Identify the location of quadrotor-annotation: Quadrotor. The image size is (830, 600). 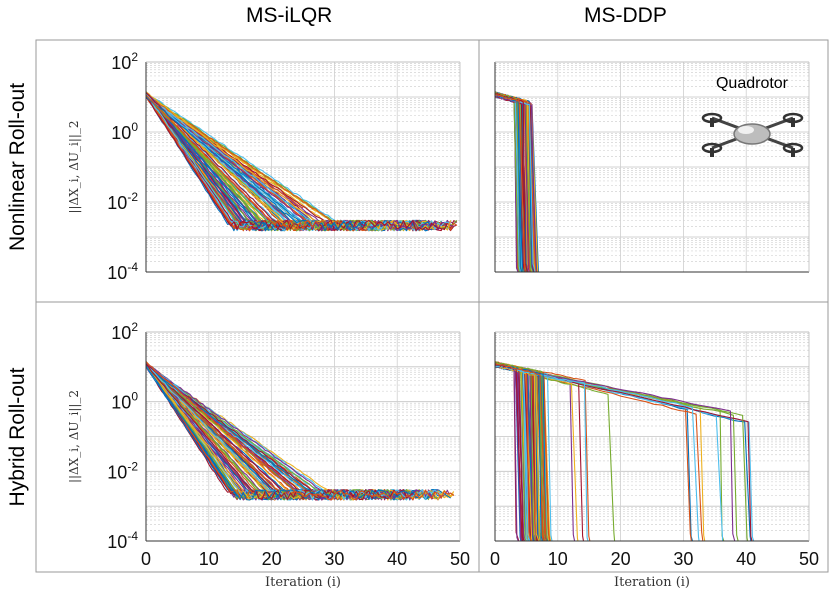
(752, 116).